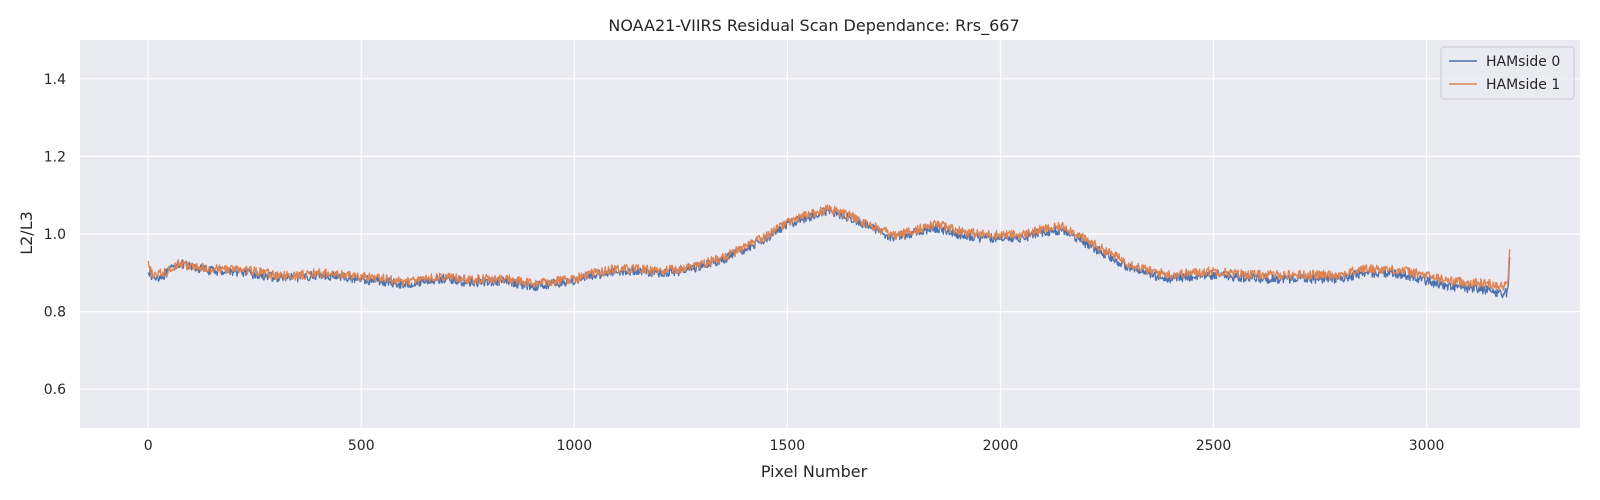 The image size is (1600, 500). Describe the element at coordinates (55, 313) in the screenshot. I see `y-tick-label: 0.8` at that location.